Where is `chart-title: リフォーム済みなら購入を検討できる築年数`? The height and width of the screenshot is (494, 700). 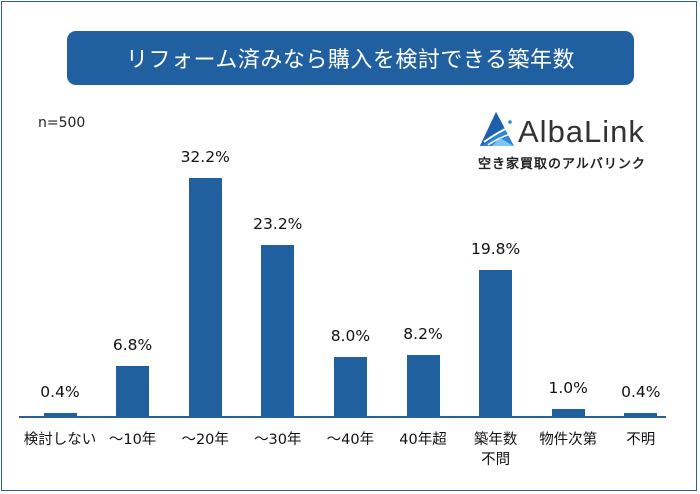 chart-title: リフォーム済みなら購入を検討できる築年数 is located at coordinates (350, 60).